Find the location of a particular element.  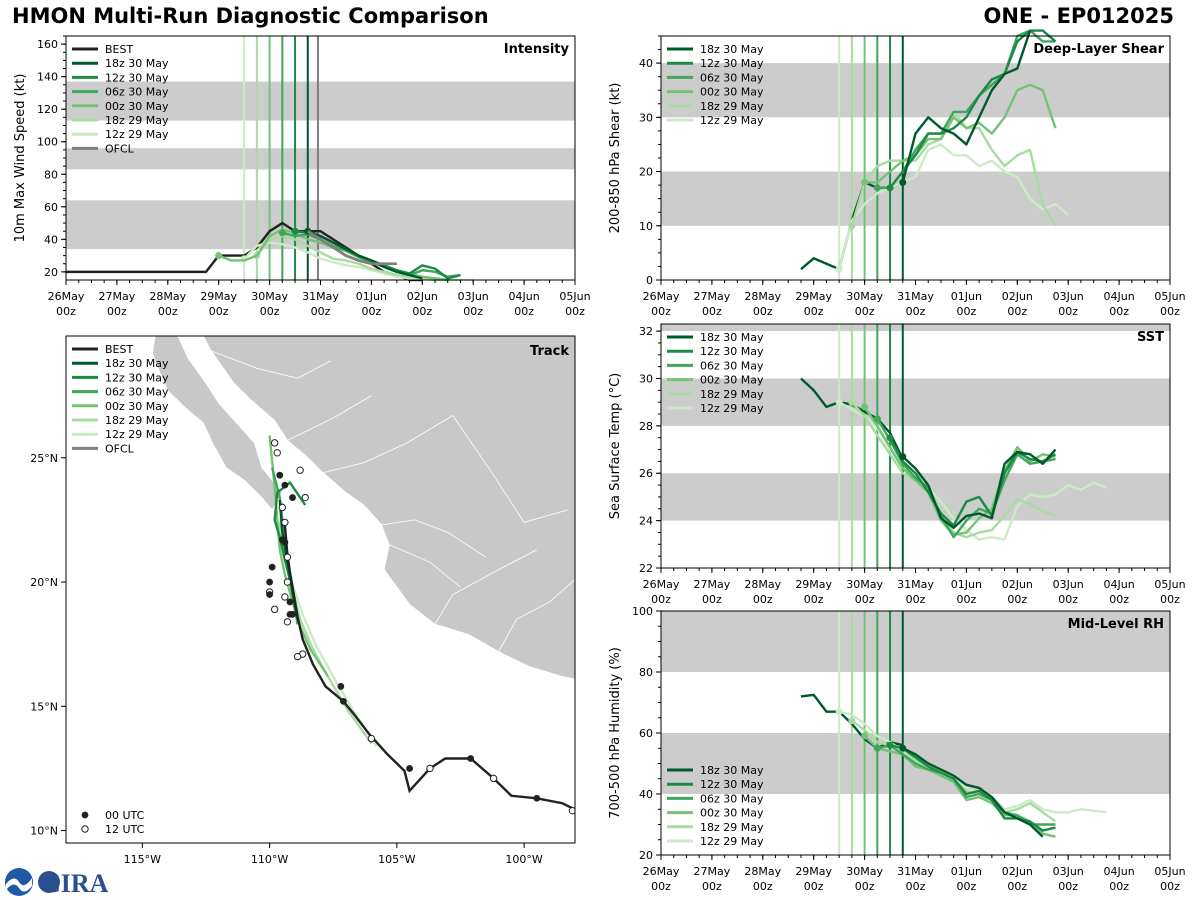

rh-band is located at coordinates (915, 641).